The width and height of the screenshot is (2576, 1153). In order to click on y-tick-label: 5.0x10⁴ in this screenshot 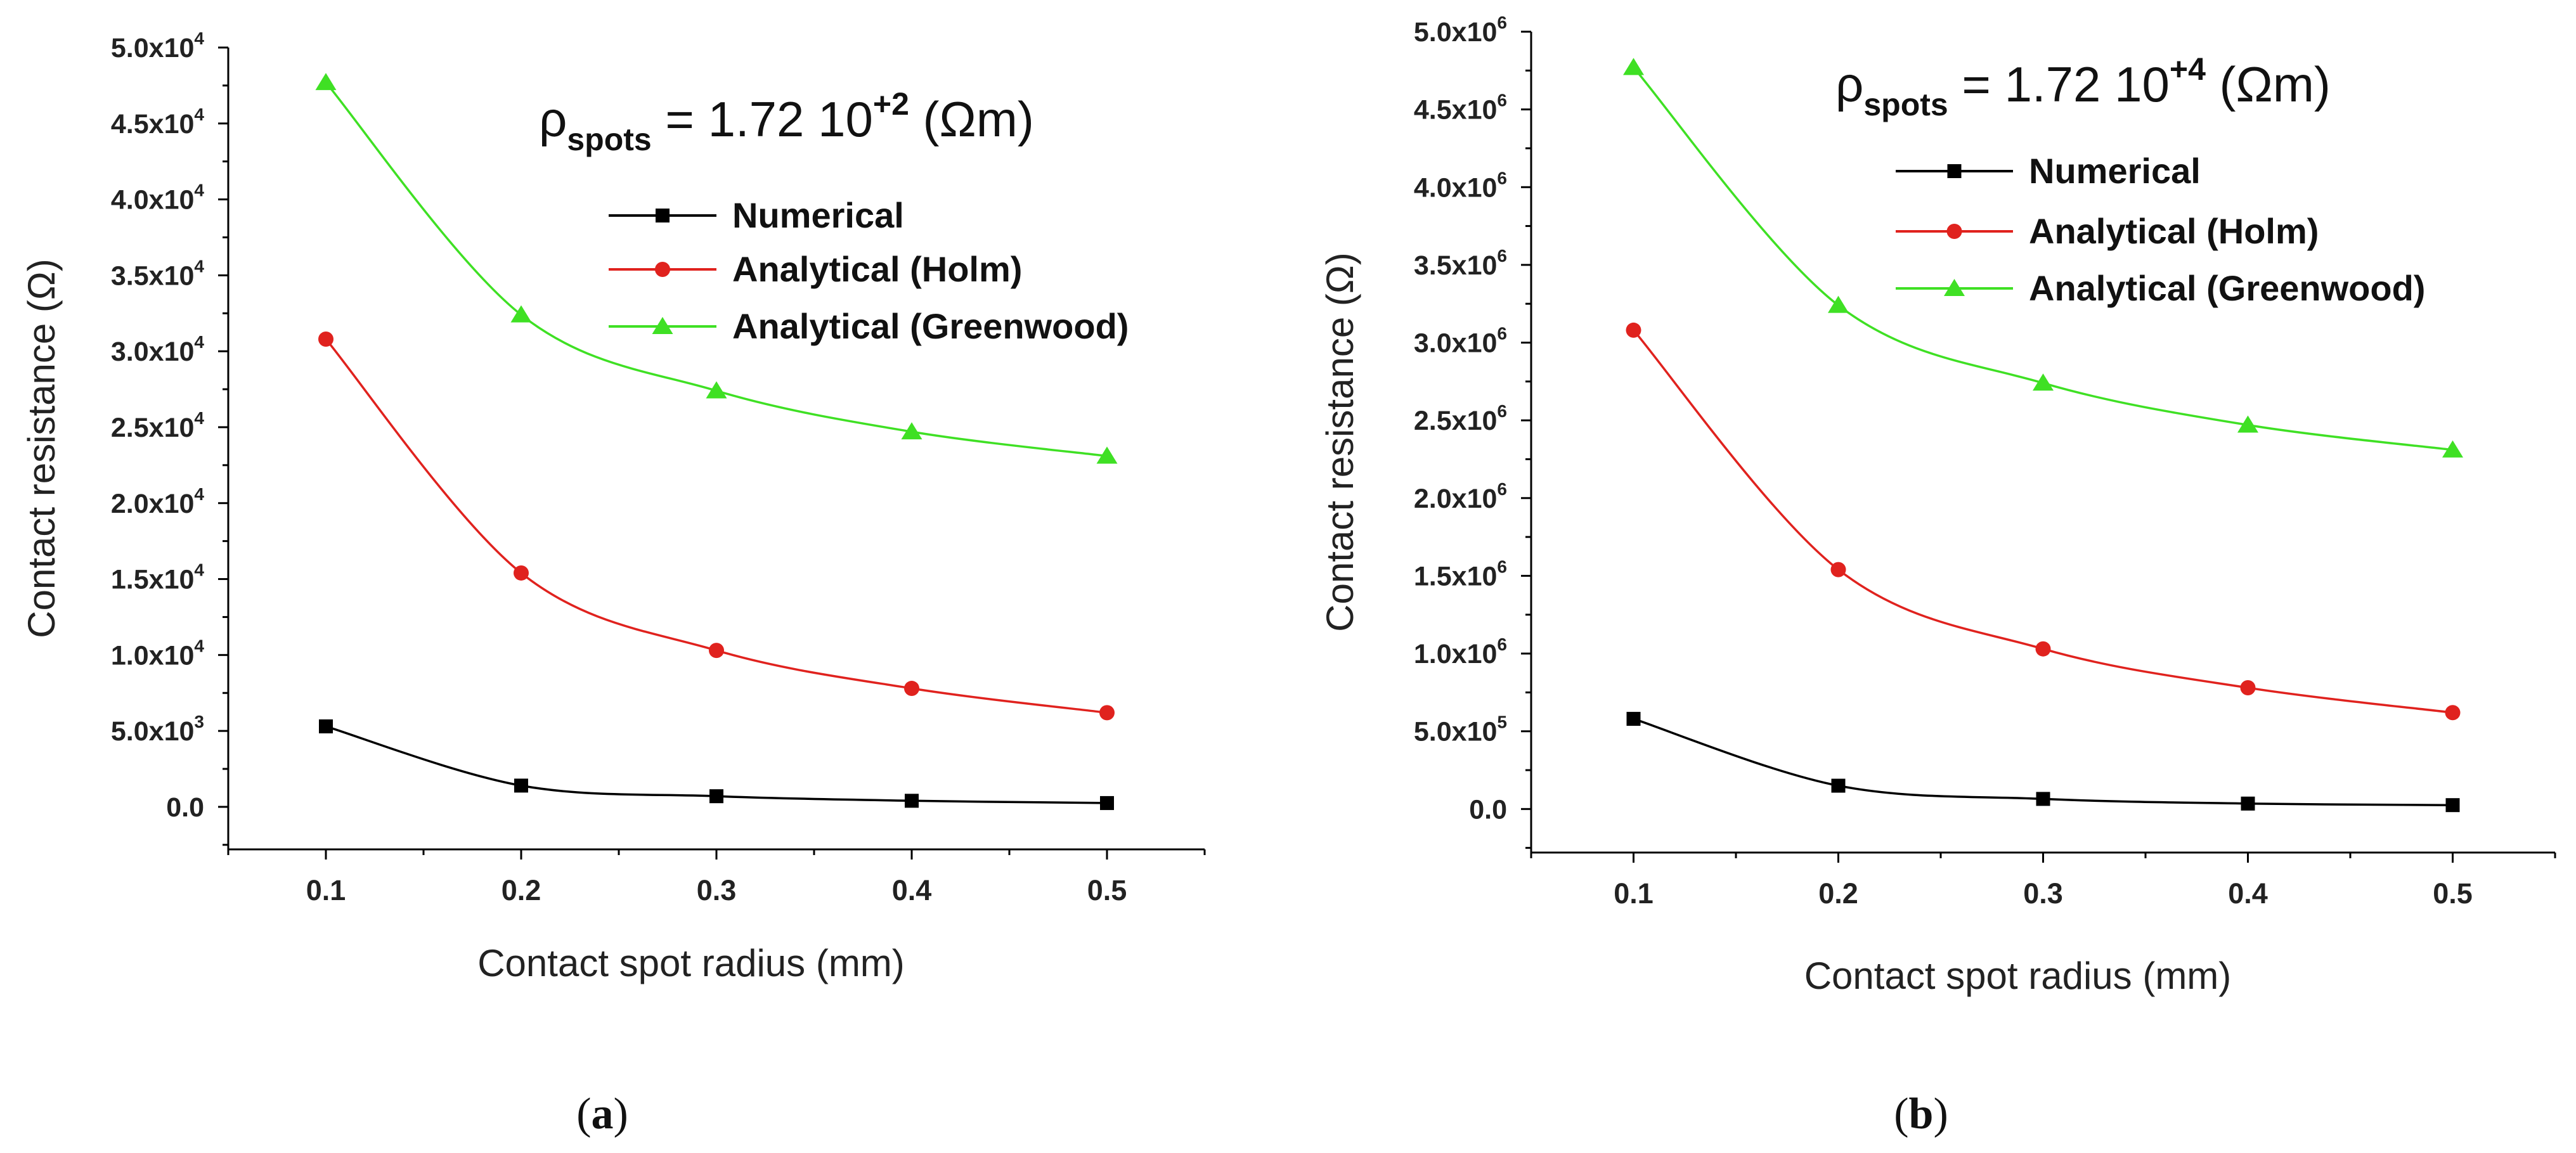, I will do `click(158, 46)`.